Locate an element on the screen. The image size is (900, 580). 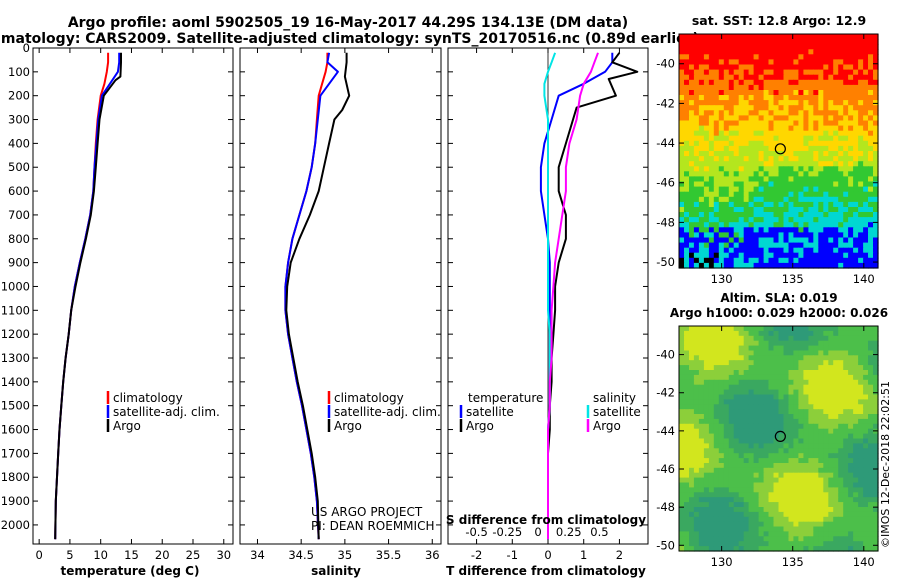
y-tick-label: 0 is located at coordinates (26, 48).